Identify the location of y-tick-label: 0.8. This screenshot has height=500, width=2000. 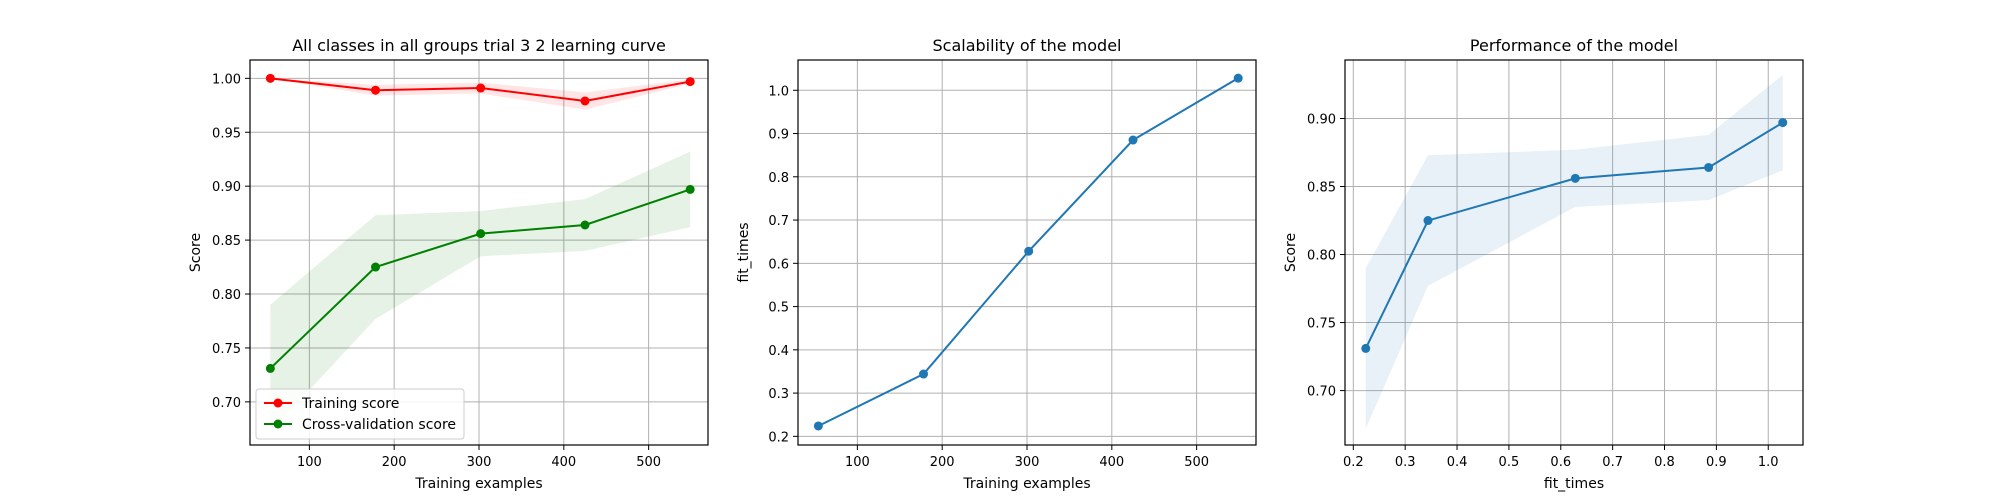
(778, 178).